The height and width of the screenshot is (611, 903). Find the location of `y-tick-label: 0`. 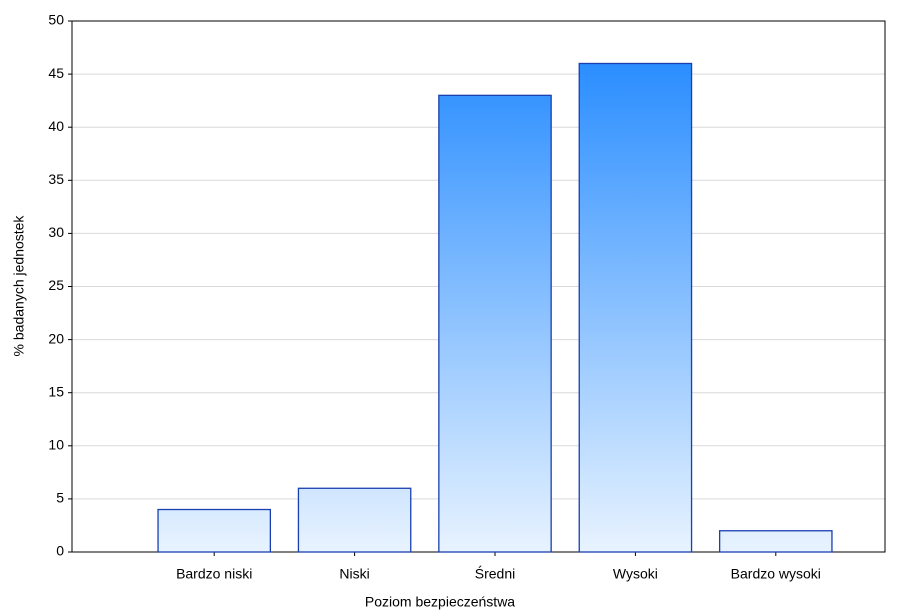

y-tick-label: 0 is located at coordinates (60, 551).